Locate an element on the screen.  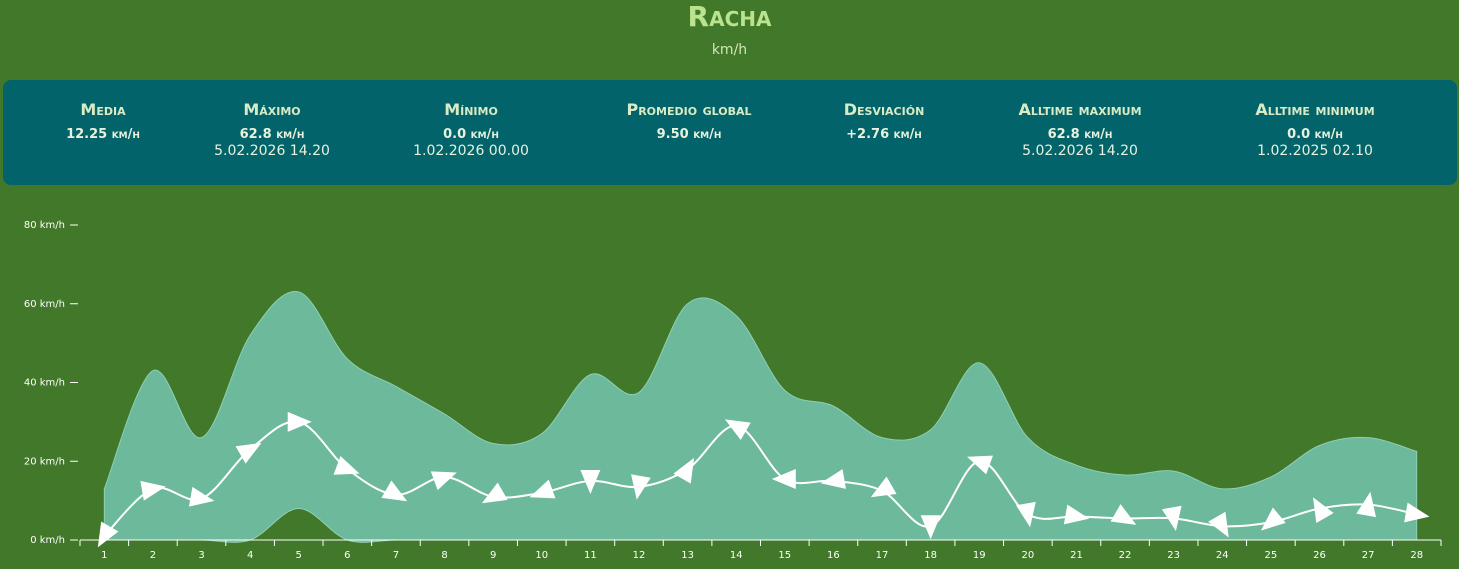
x-tick-label: 2 is located at coordinates (153, 555).